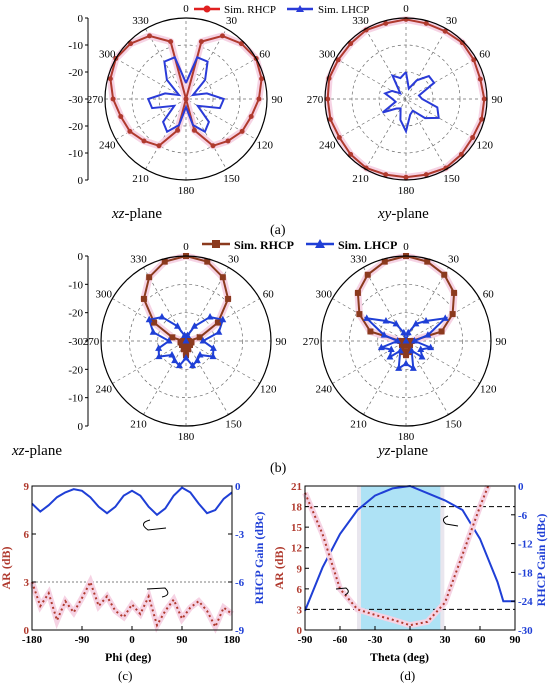 The width and height of the screenshot is (550, 685). Describe the element at coordinates (305, 640) in the screenshot. I see `x-tick-label: -90` at that location.